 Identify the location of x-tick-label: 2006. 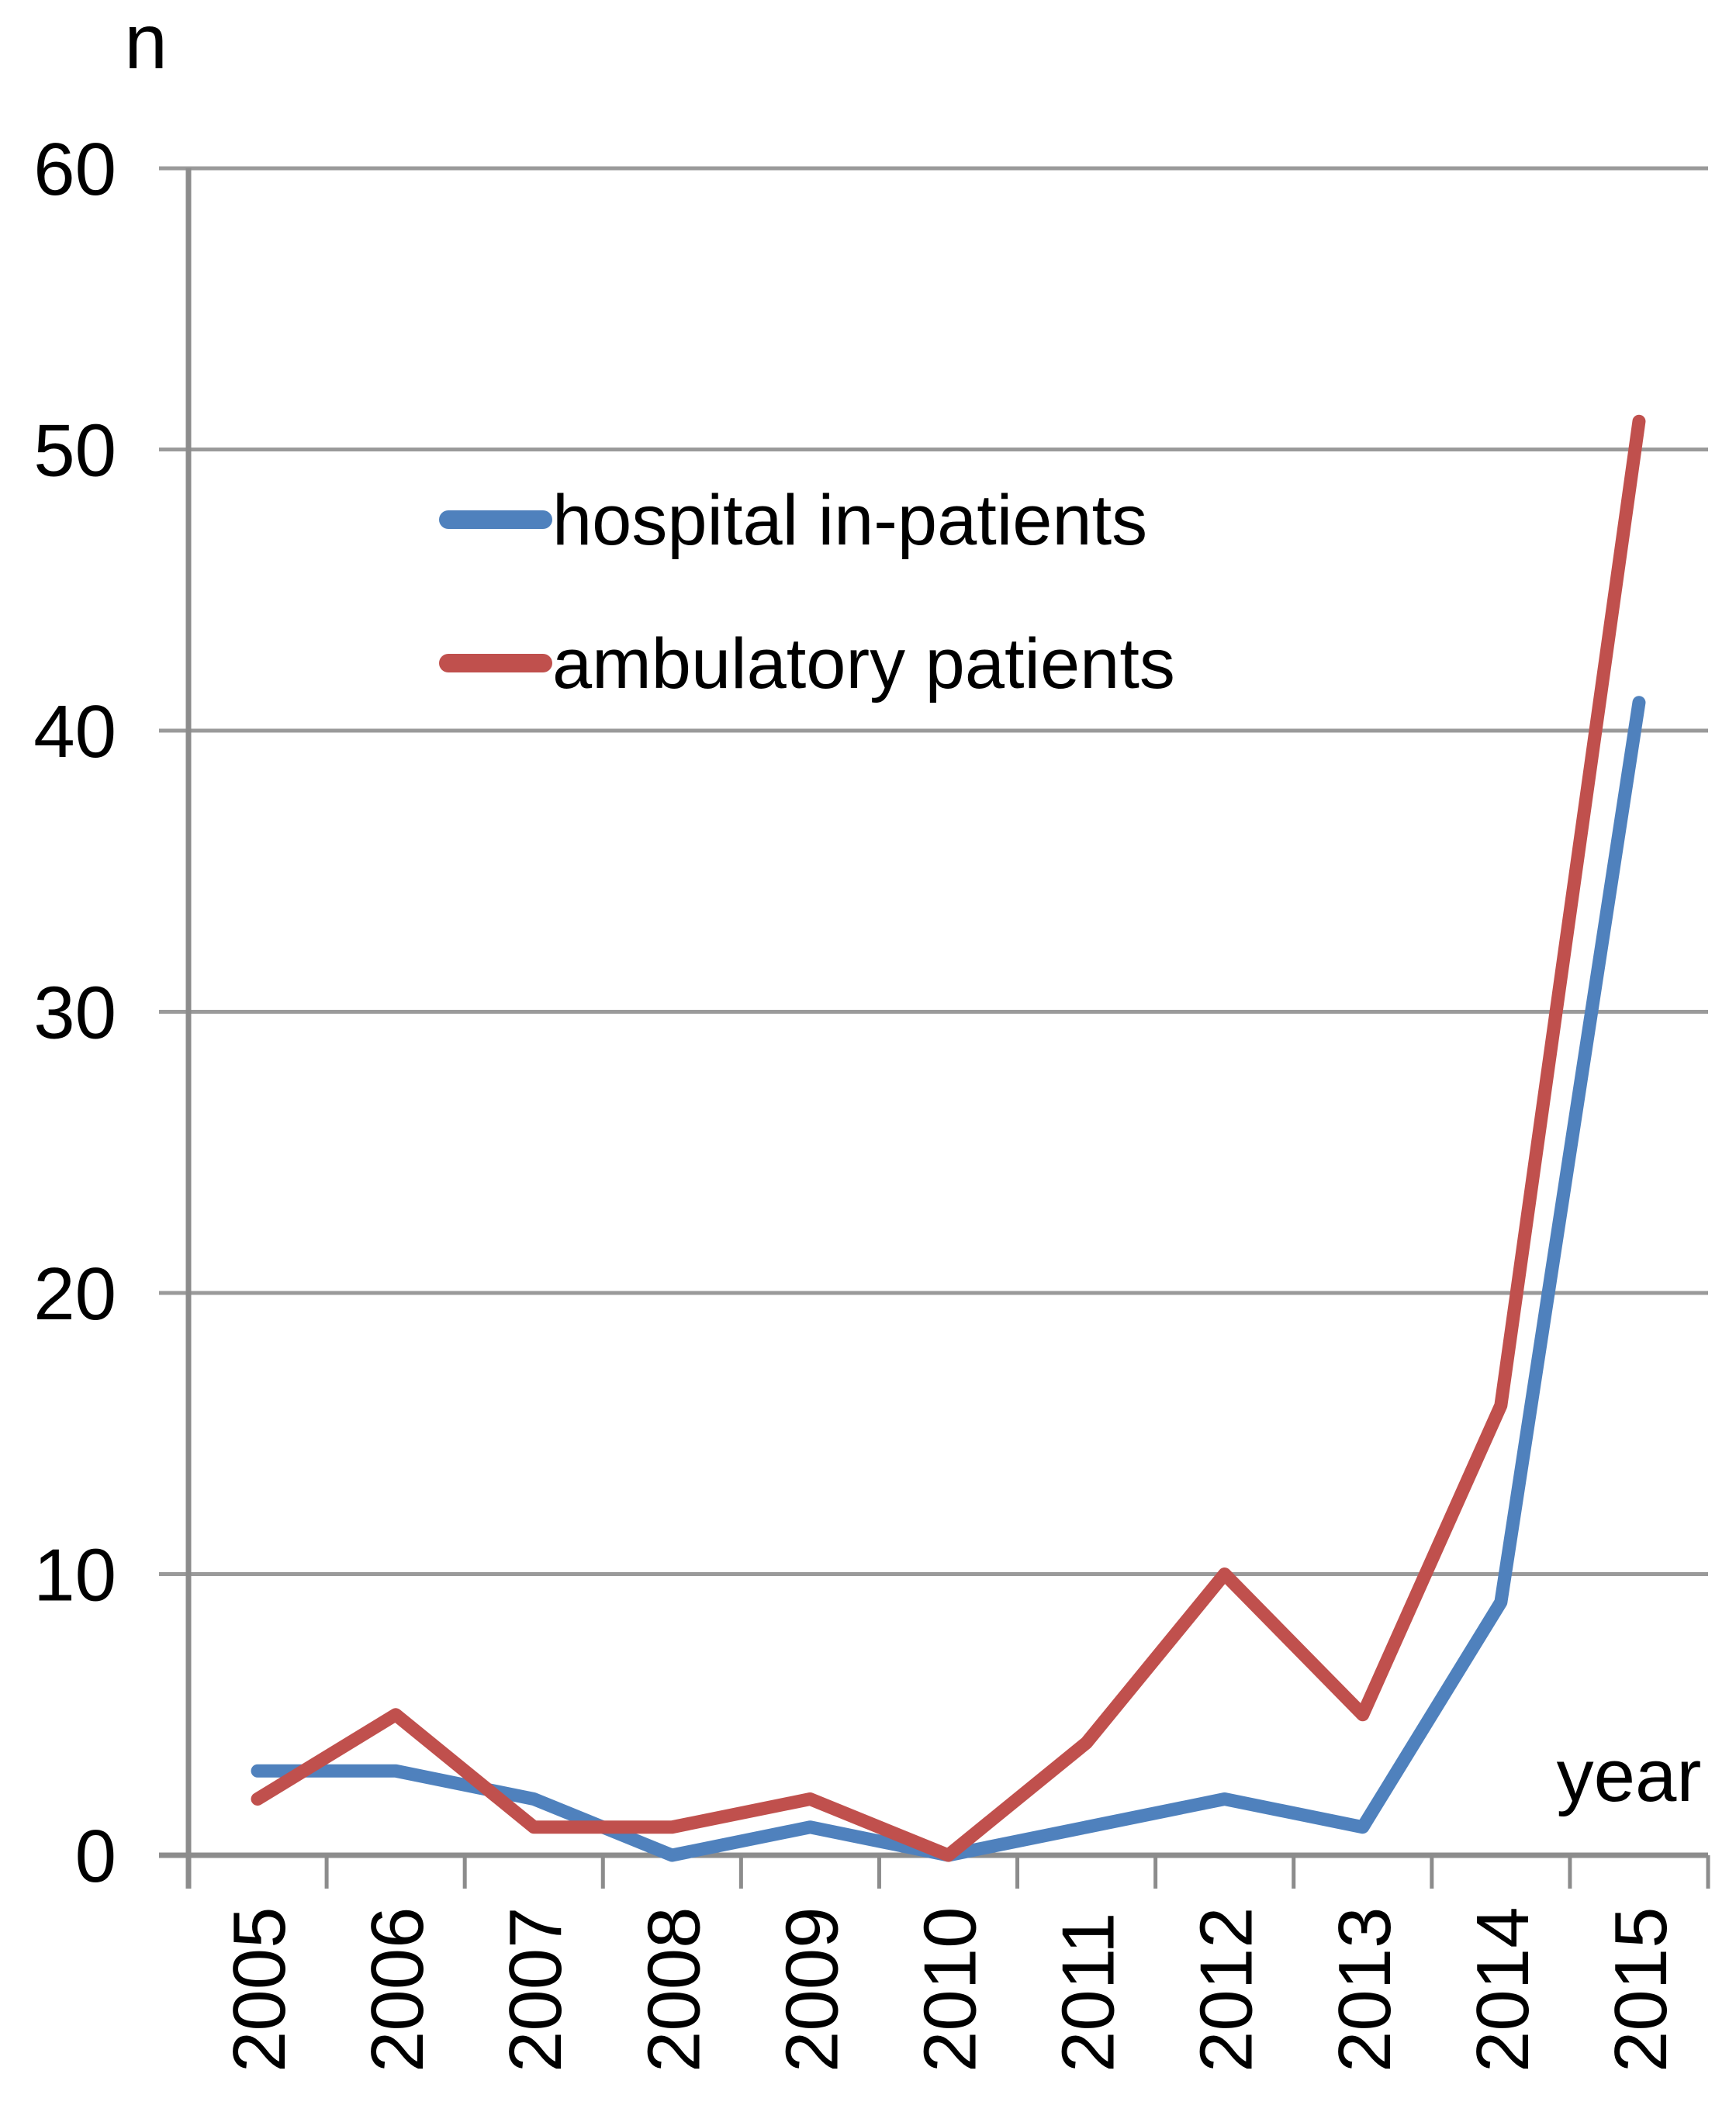
(397, 1989).